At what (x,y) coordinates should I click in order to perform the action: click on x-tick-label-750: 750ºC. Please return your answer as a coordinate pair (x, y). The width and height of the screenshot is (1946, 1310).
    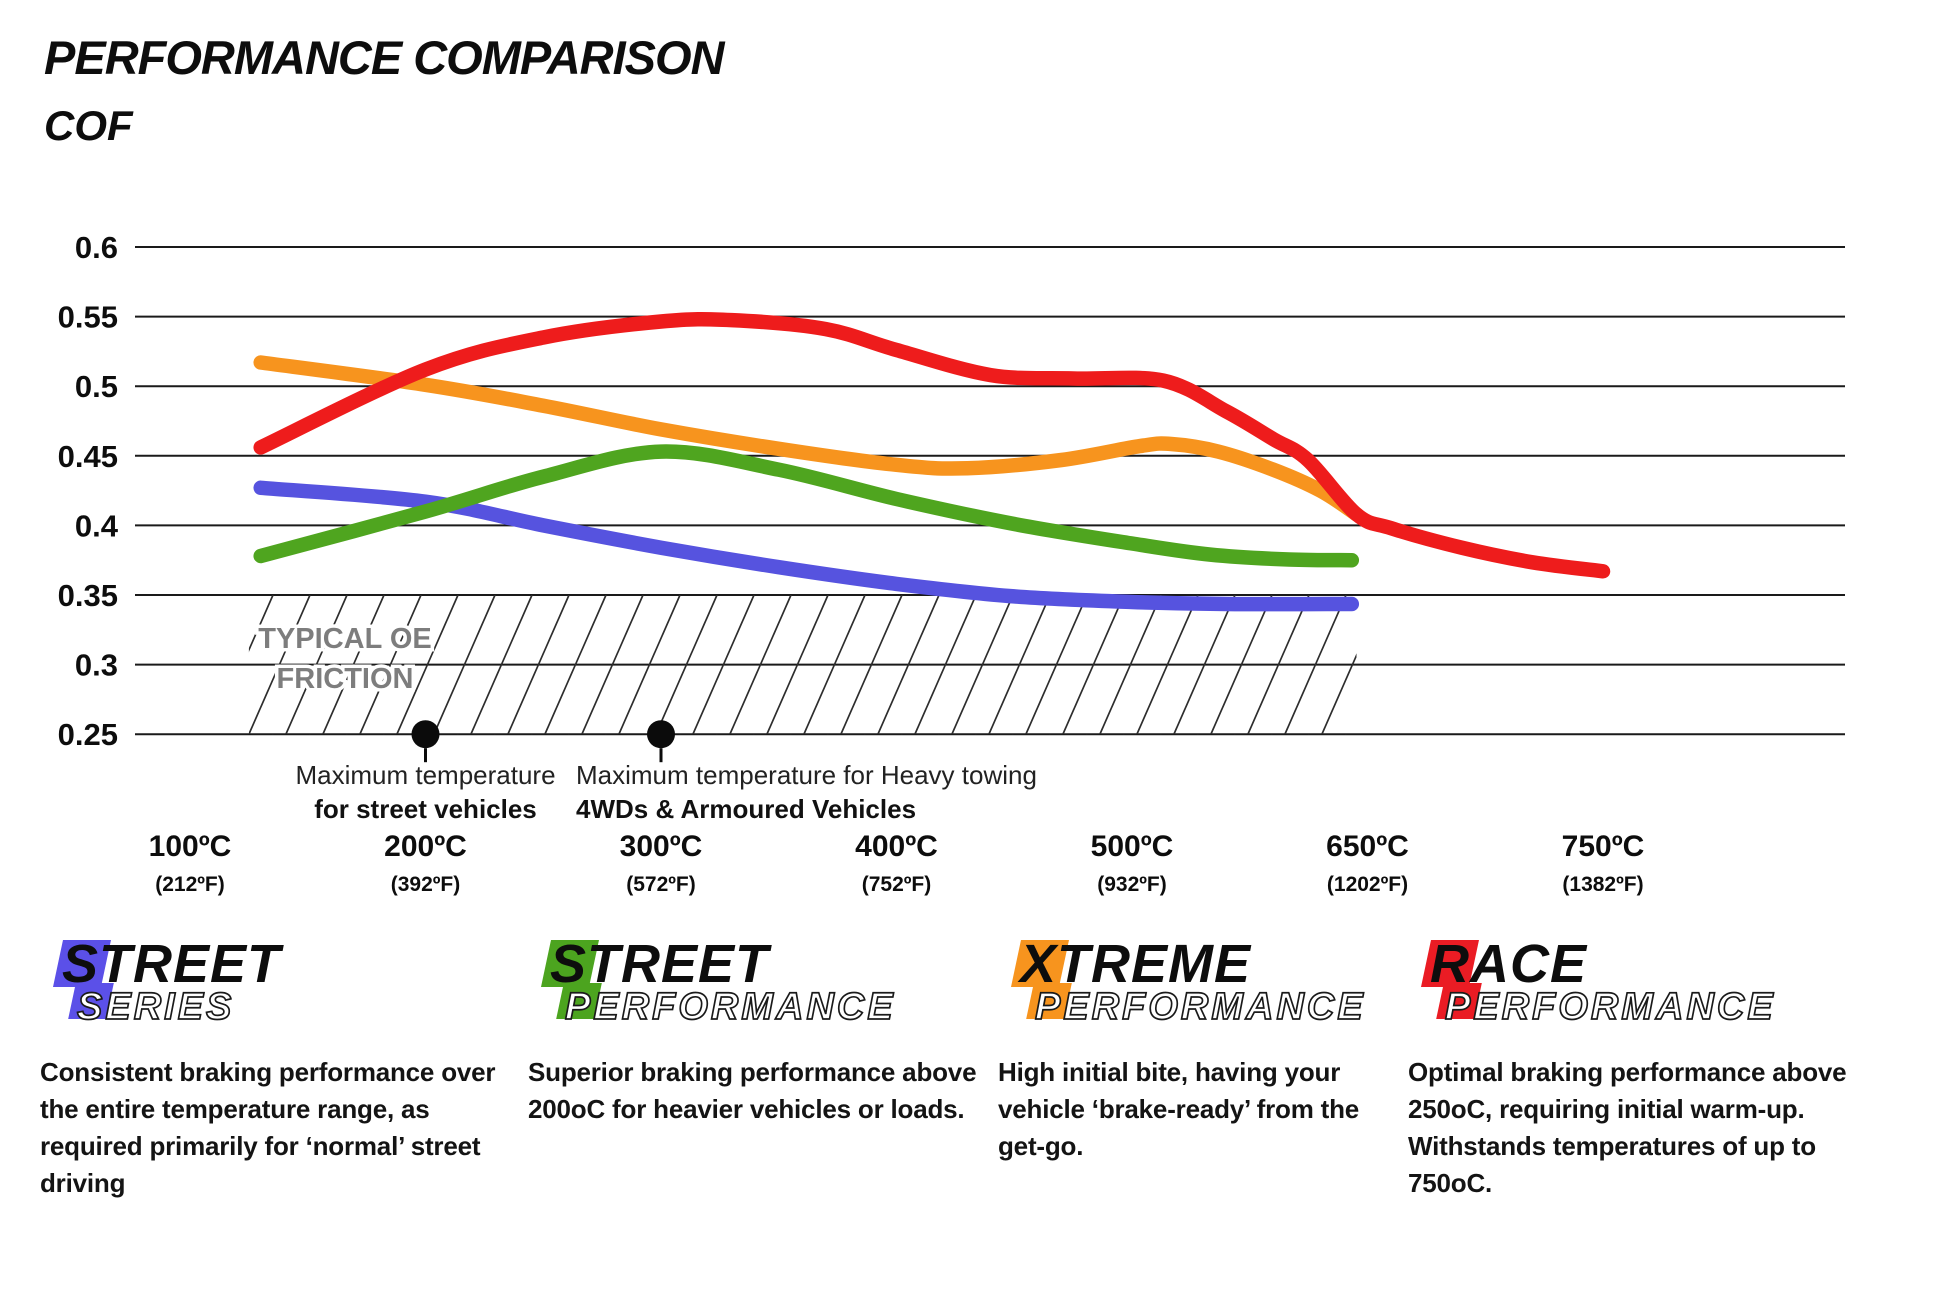
    Looking at the image, I should click on (1603, 846).